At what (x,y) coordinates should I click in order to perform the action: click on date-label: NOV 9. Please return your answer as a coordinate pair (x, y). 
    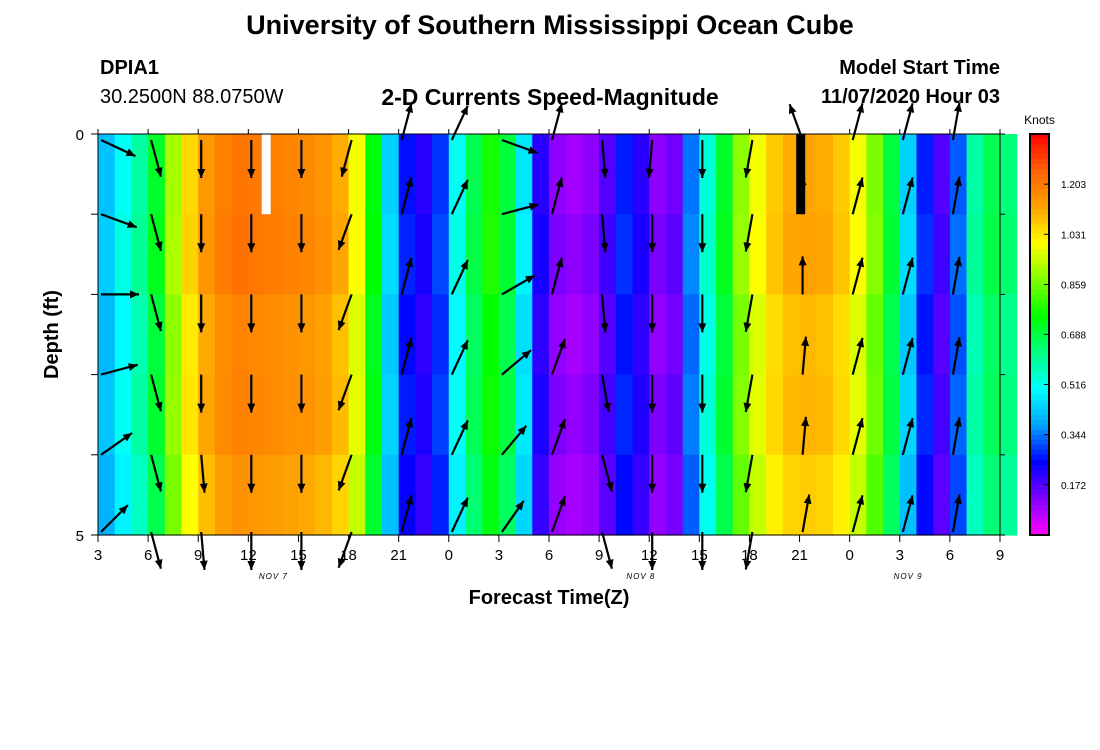
    Looking at the image, I should click on (908, 576).